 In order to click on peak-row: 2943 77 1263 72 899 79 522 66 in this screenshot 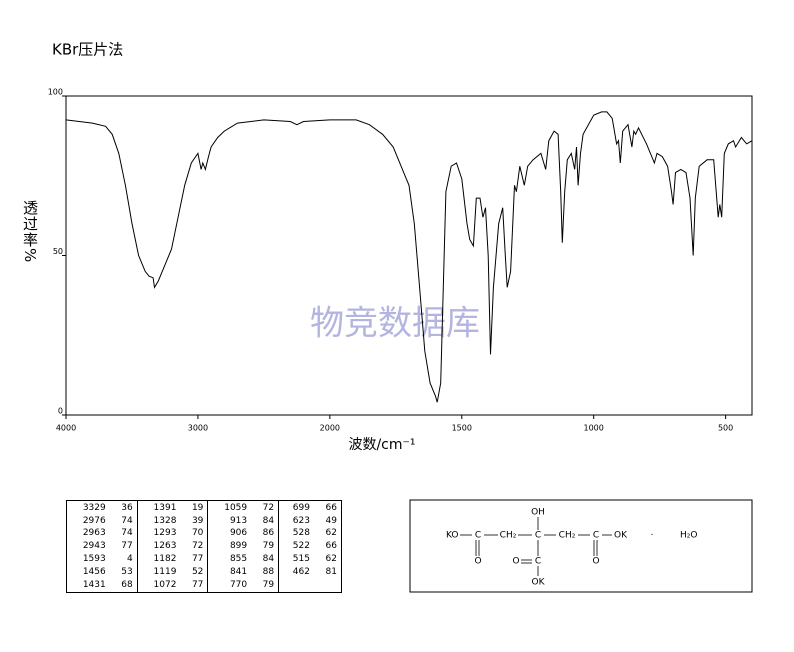, I will do `click(204, 546)`.